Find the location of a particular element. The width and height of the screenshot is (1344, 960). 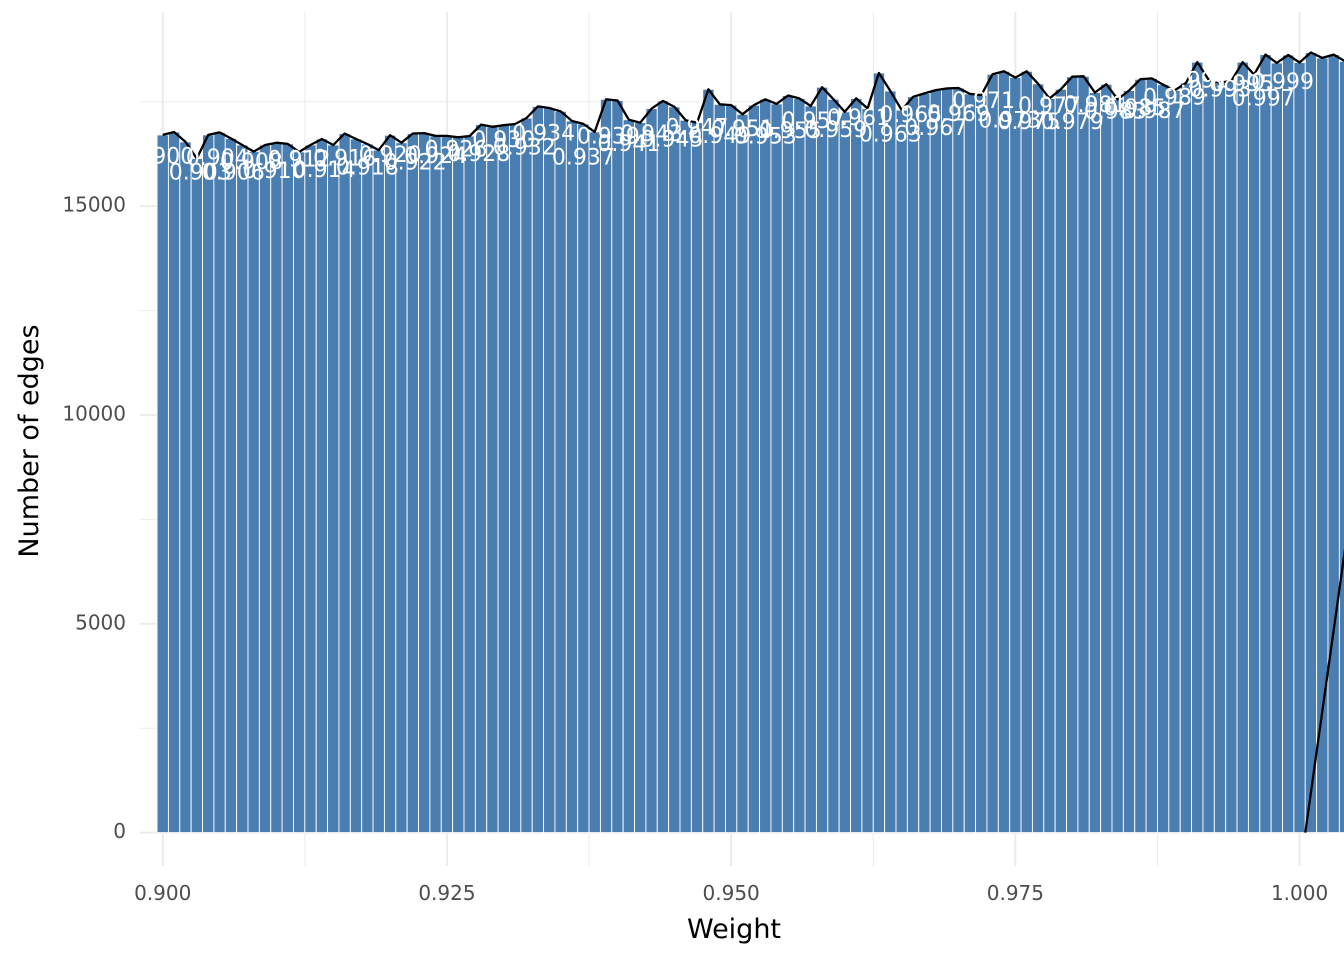

bar-label-22: 0.945 is located at coordinates (672, 140).